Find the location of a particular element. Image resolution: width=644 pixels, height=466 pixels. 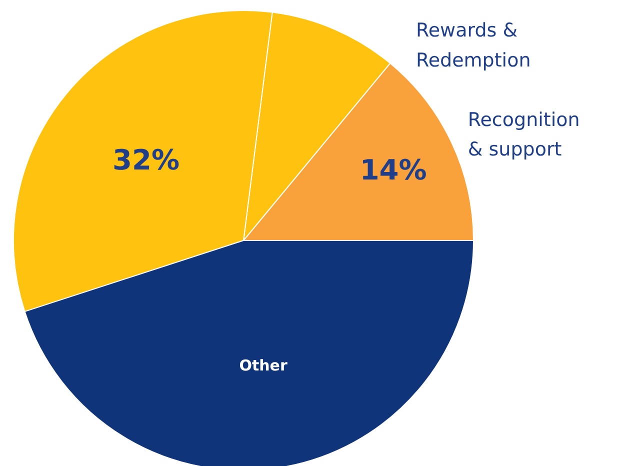

data-label: 32% is located at coordinates (146, 159).